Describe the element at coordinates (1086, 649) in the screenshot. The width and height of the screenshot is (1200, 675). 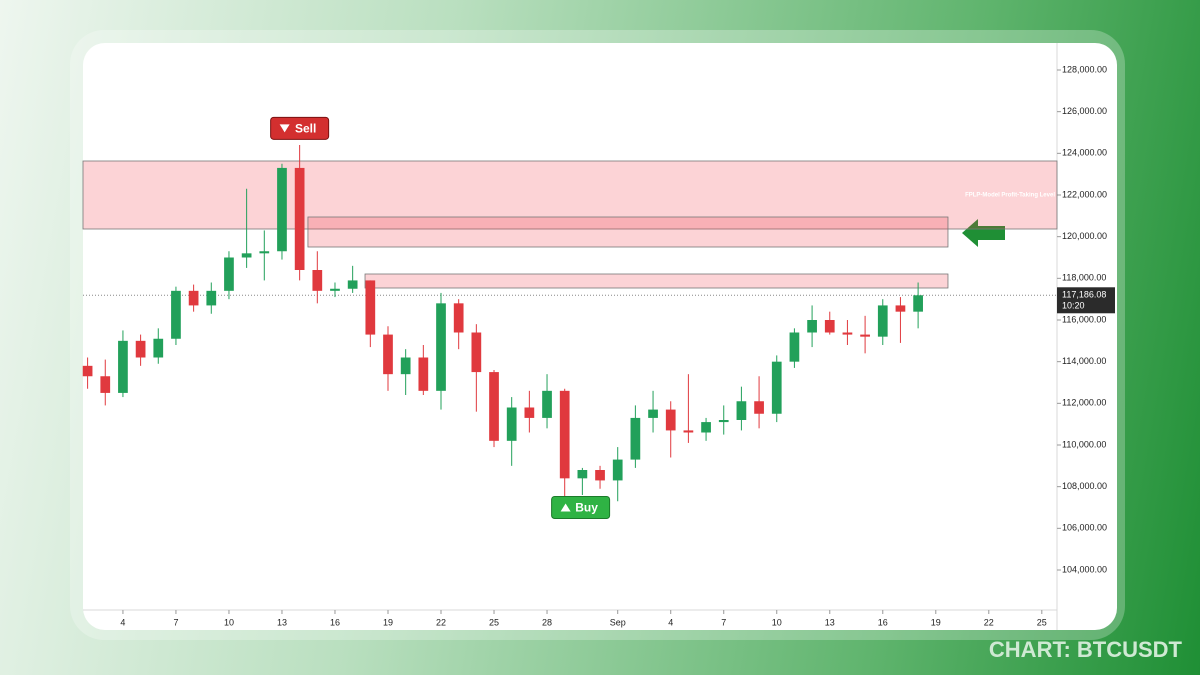
I see `watermark: CHART: BTCUSDT` at that location.